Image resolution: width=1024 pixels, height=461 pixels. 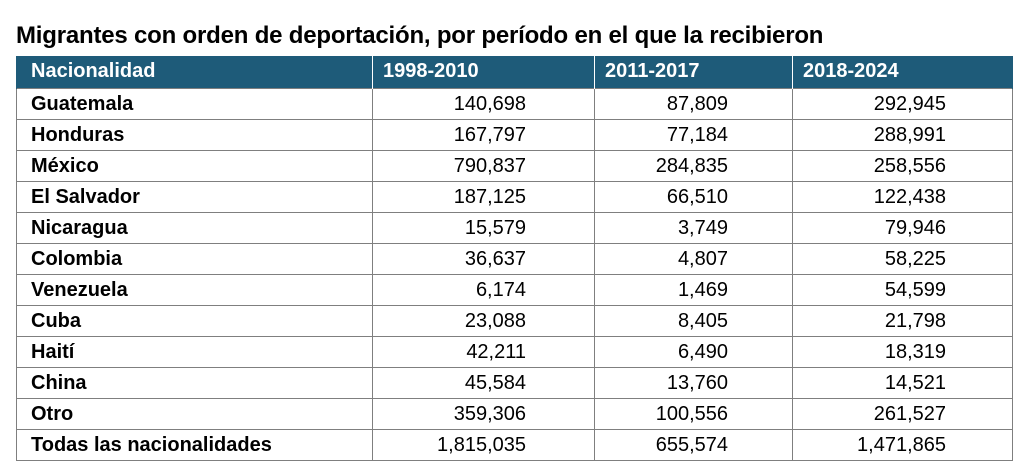 What do you see at coordinates (194, 258) in the screenshot?
I see `cell-nacionalidad: Colombia` at bounding box center [194, 258].